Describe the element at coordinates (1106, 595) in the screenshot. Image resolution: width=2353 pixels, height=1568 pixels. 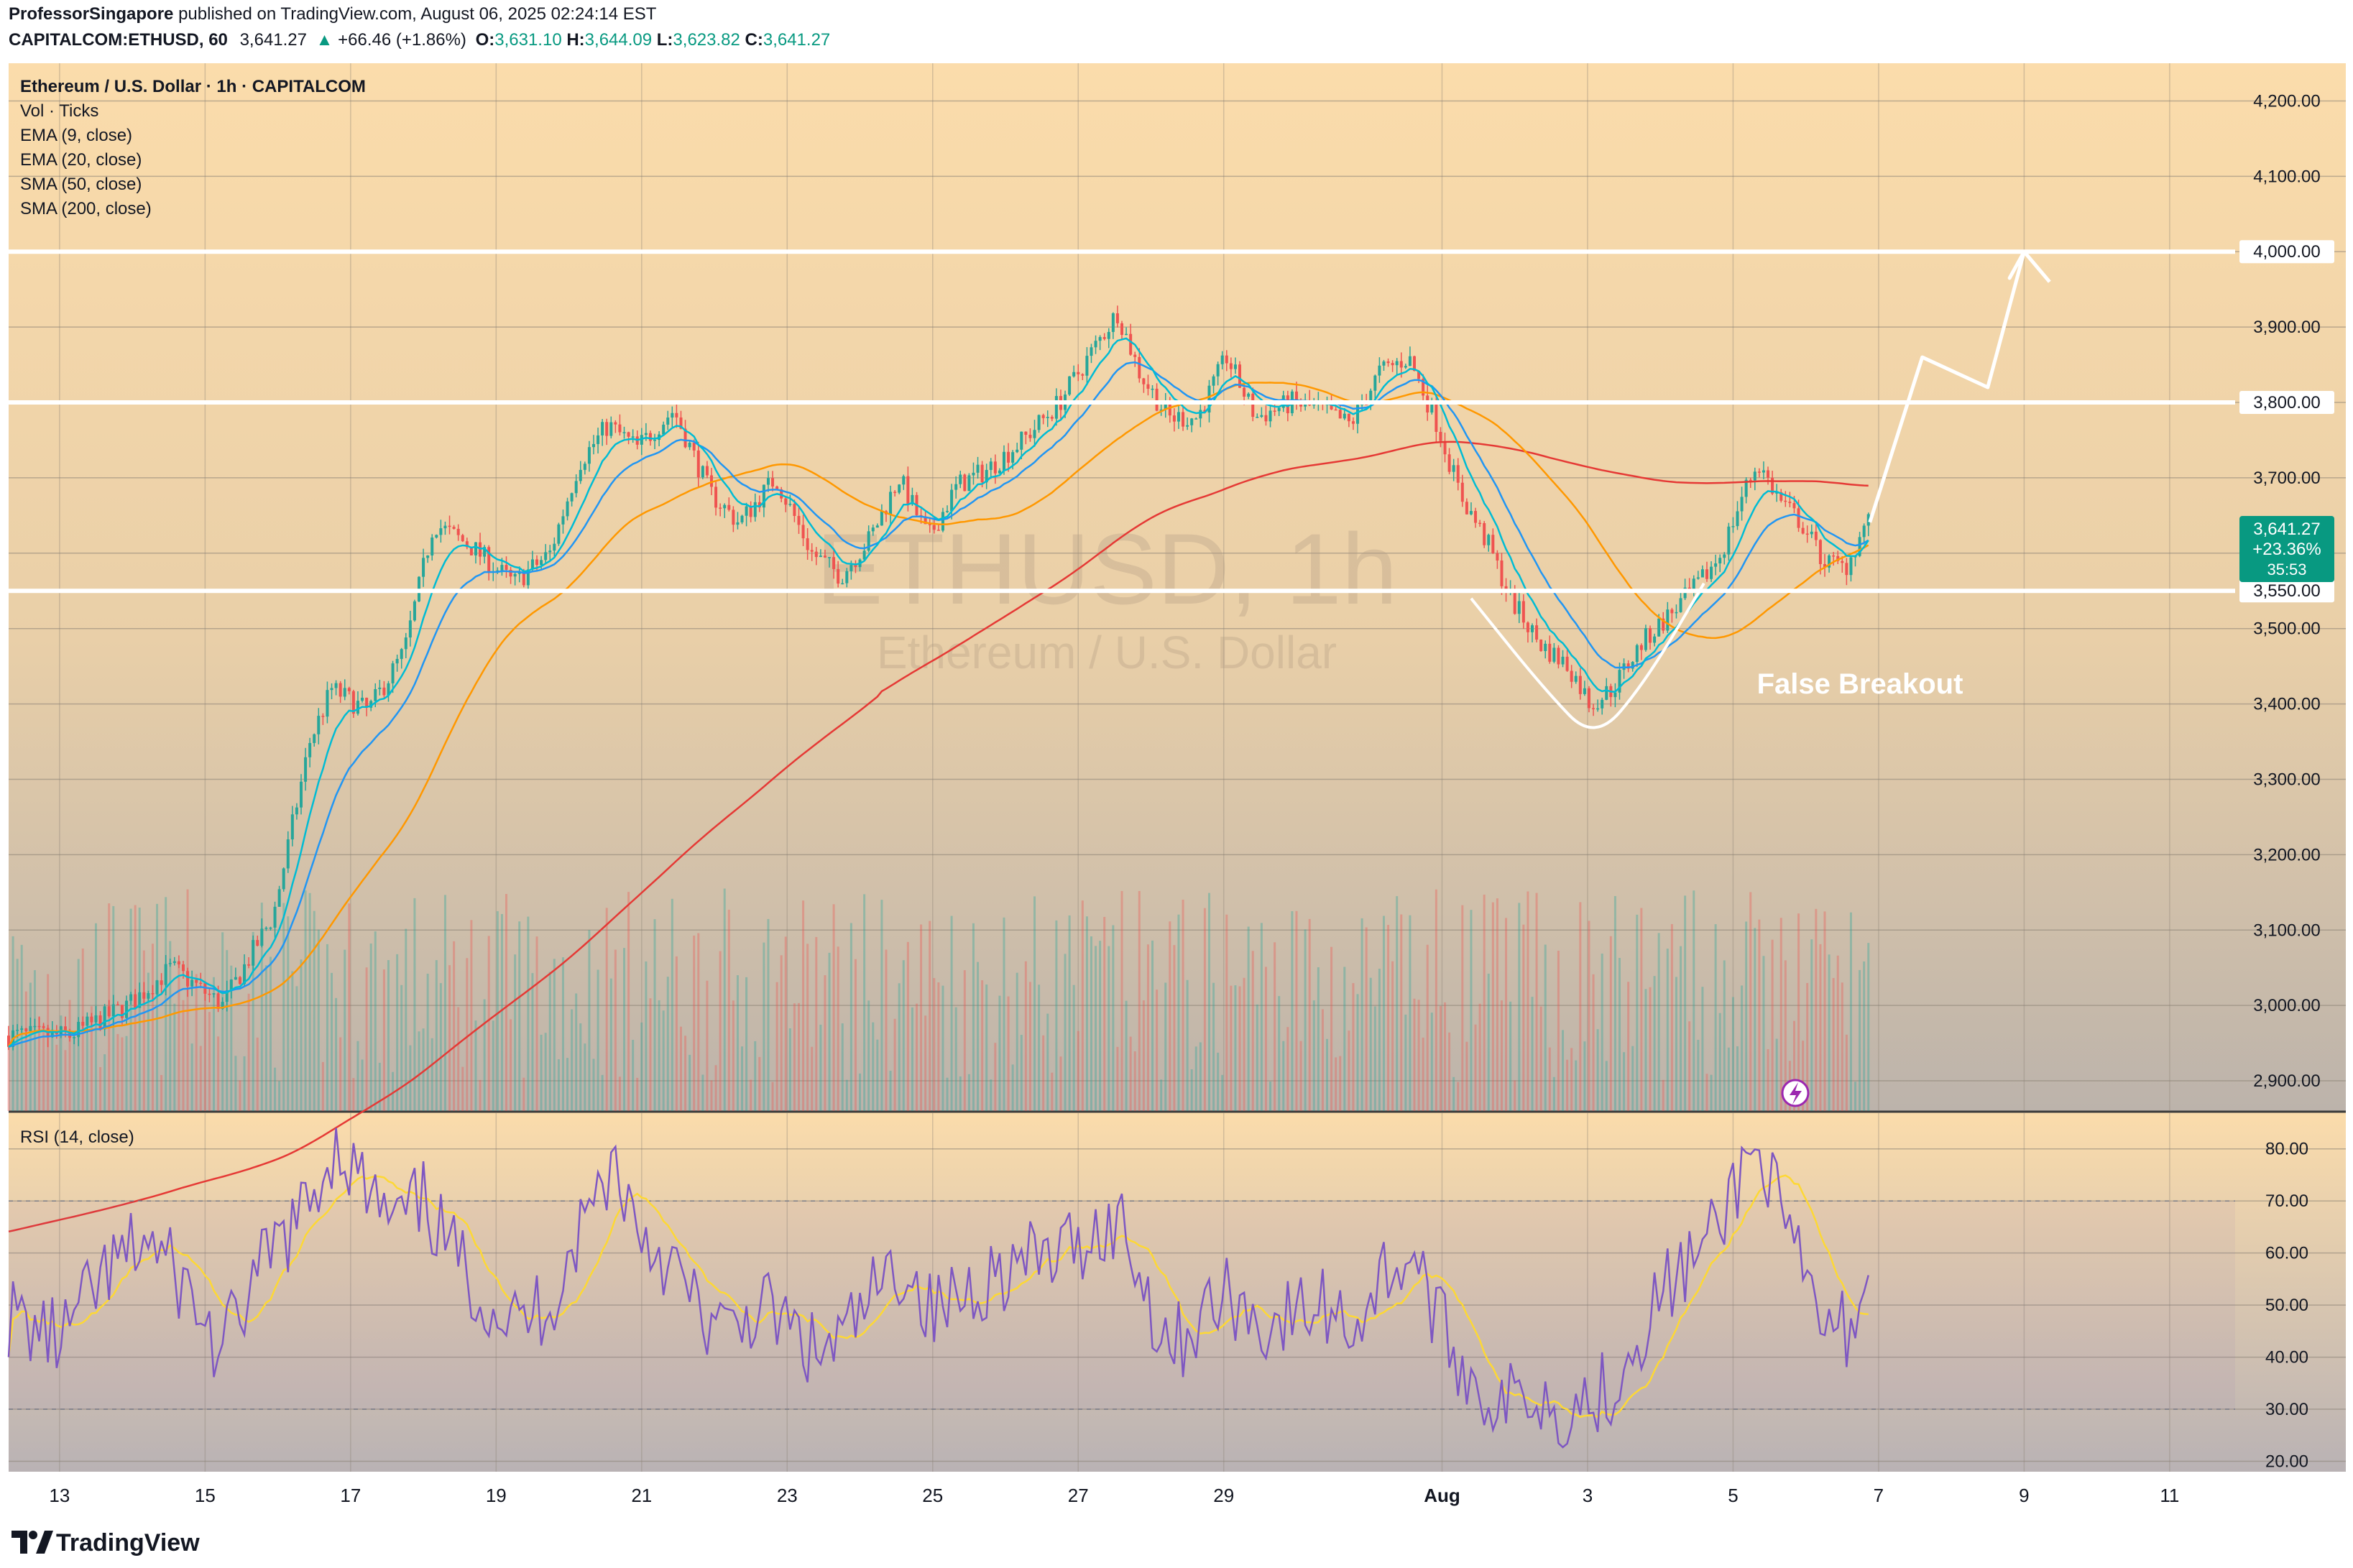
I see `watermark: ETHUSD, 1h Ethereum / U.S. Dollar` at that location.